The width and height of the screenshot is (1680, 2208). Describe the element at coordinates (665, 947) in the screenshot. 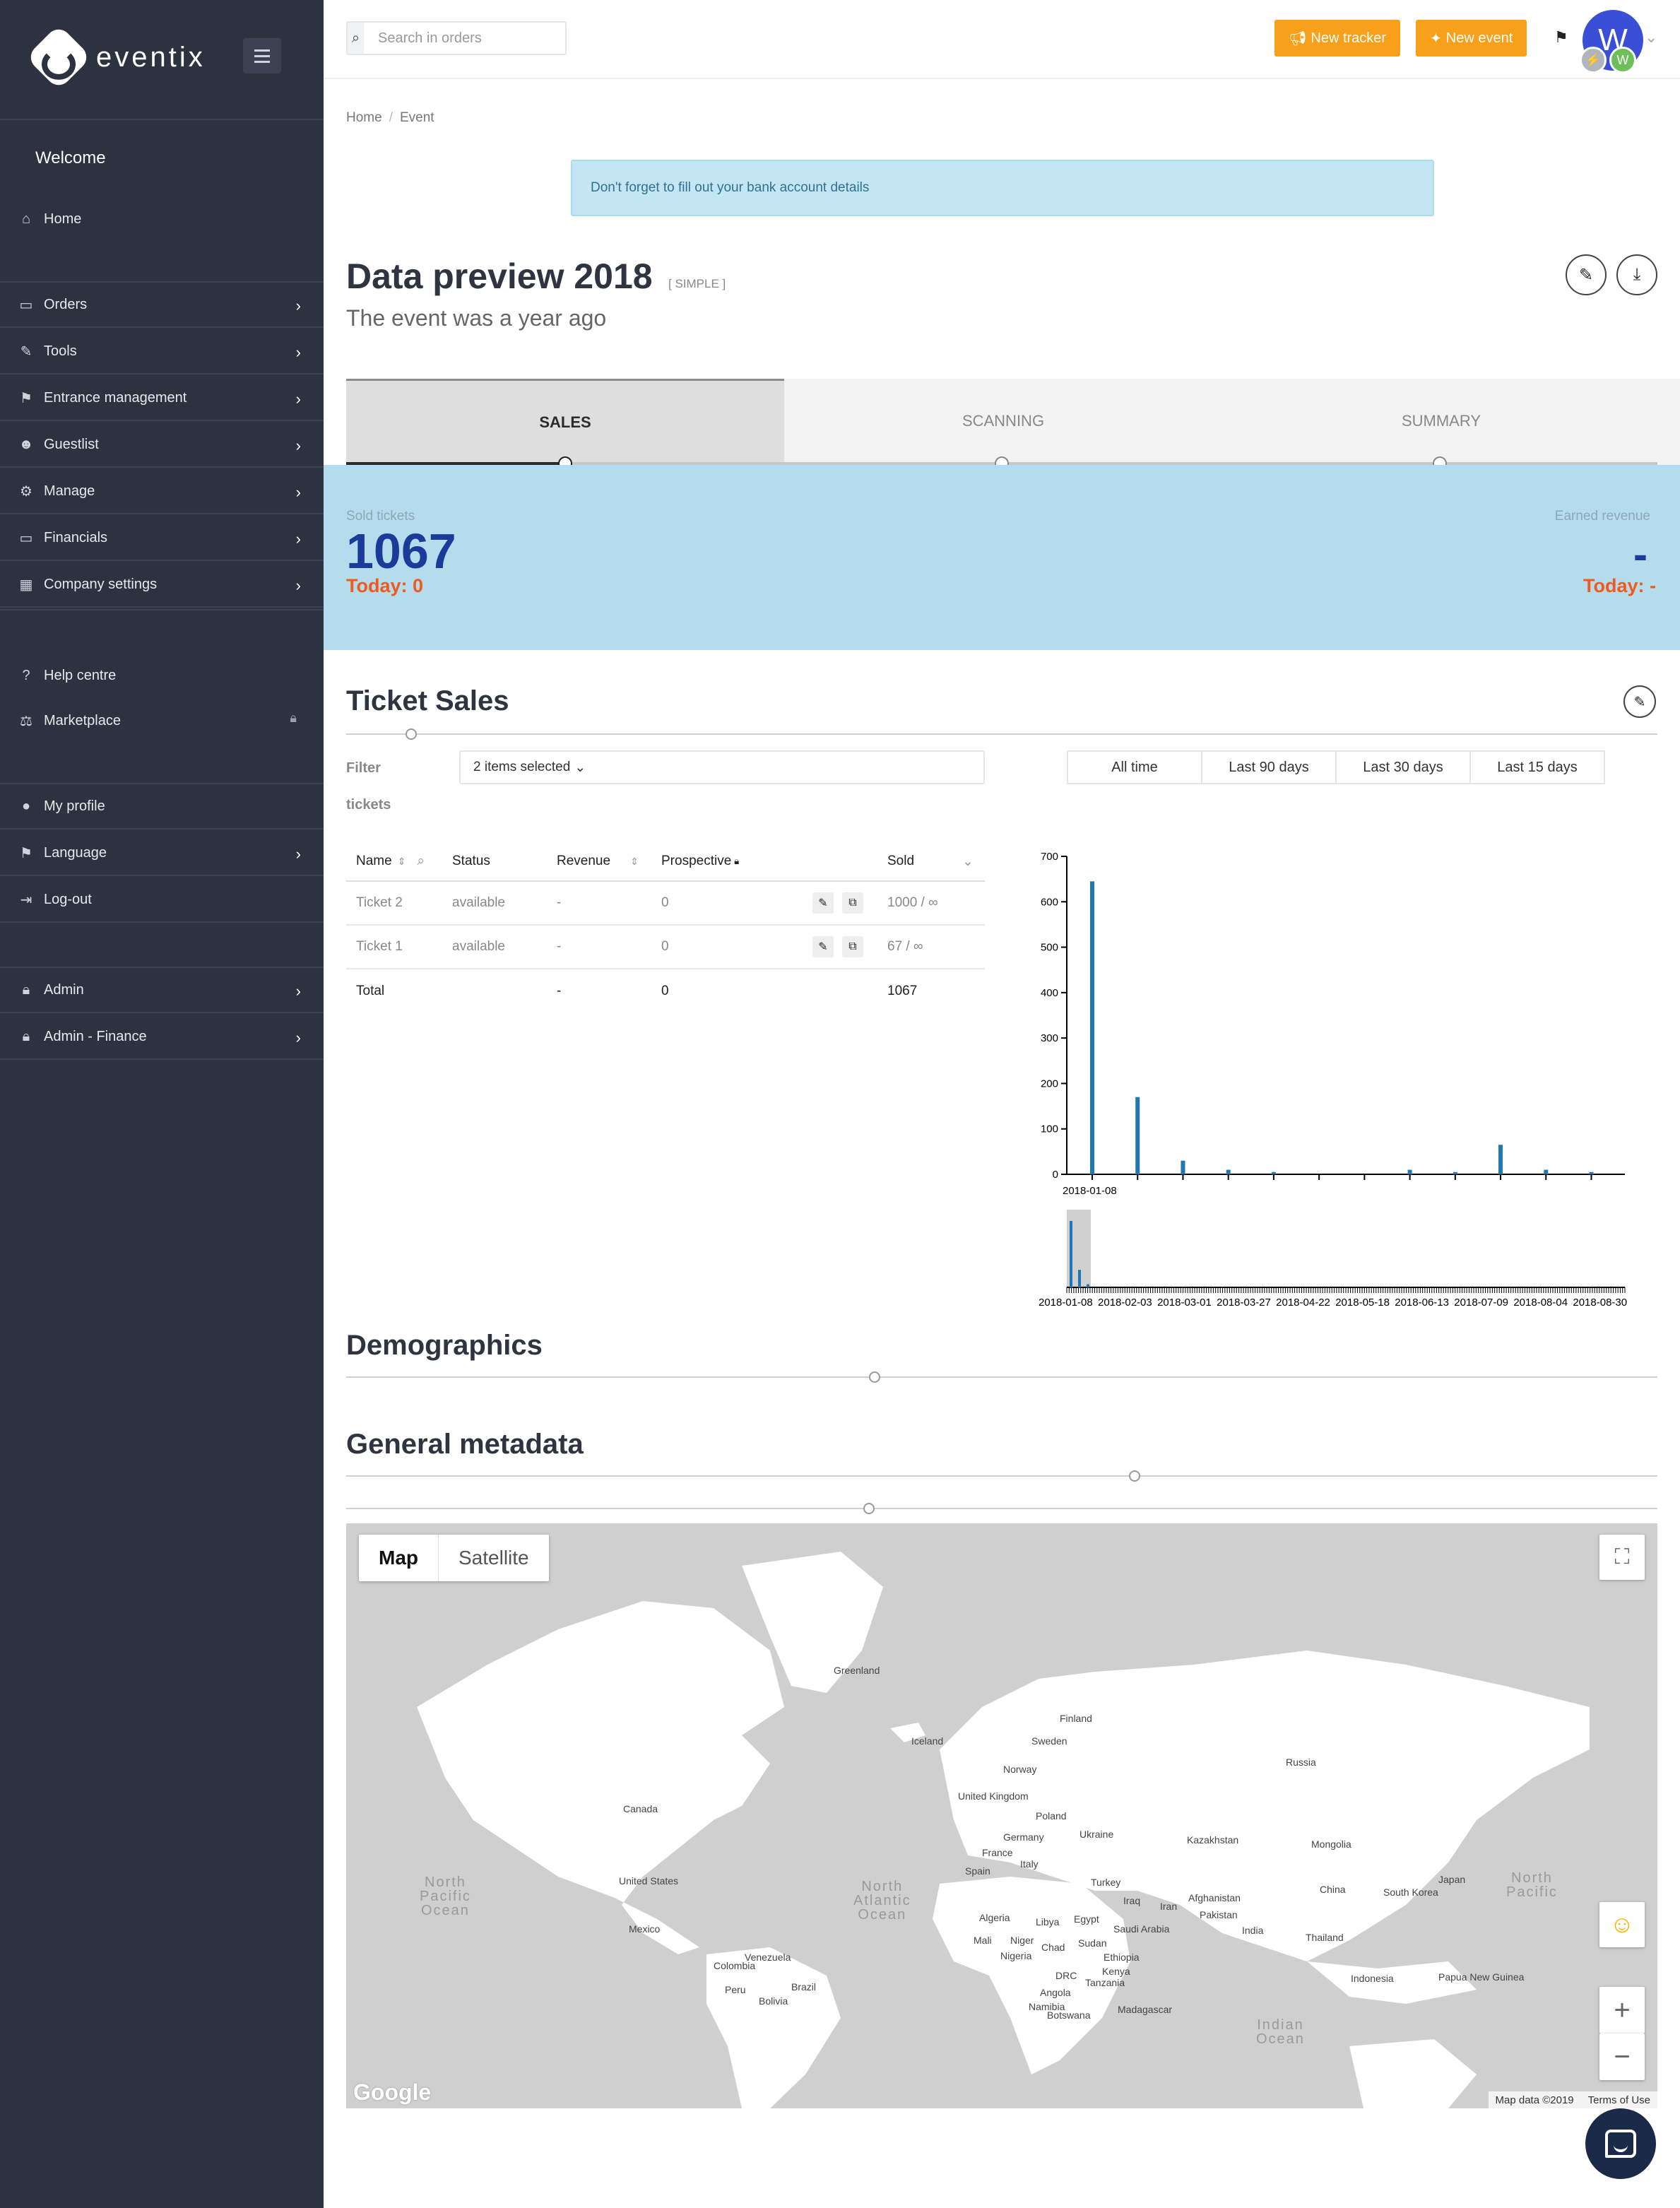

I see `table-row: Ticket 1 available - 0 ✎ ⧉ 67 / ∞` at that location.